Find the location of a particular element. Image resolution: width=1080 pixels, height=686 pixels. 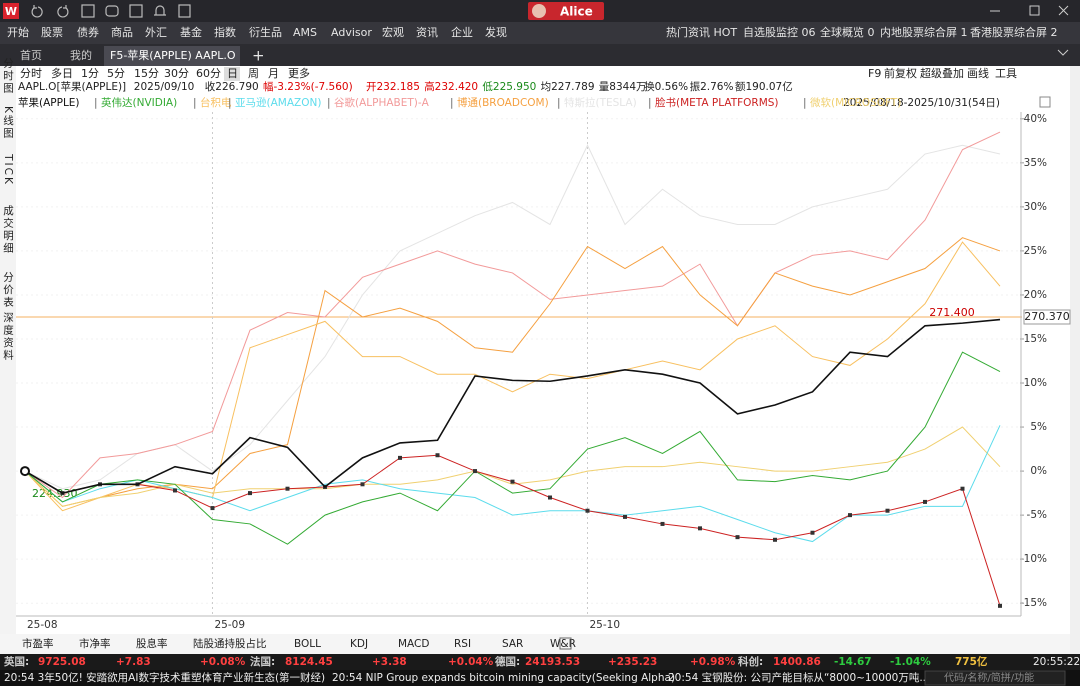

period: 15分 is located at coordinates (146, 73).